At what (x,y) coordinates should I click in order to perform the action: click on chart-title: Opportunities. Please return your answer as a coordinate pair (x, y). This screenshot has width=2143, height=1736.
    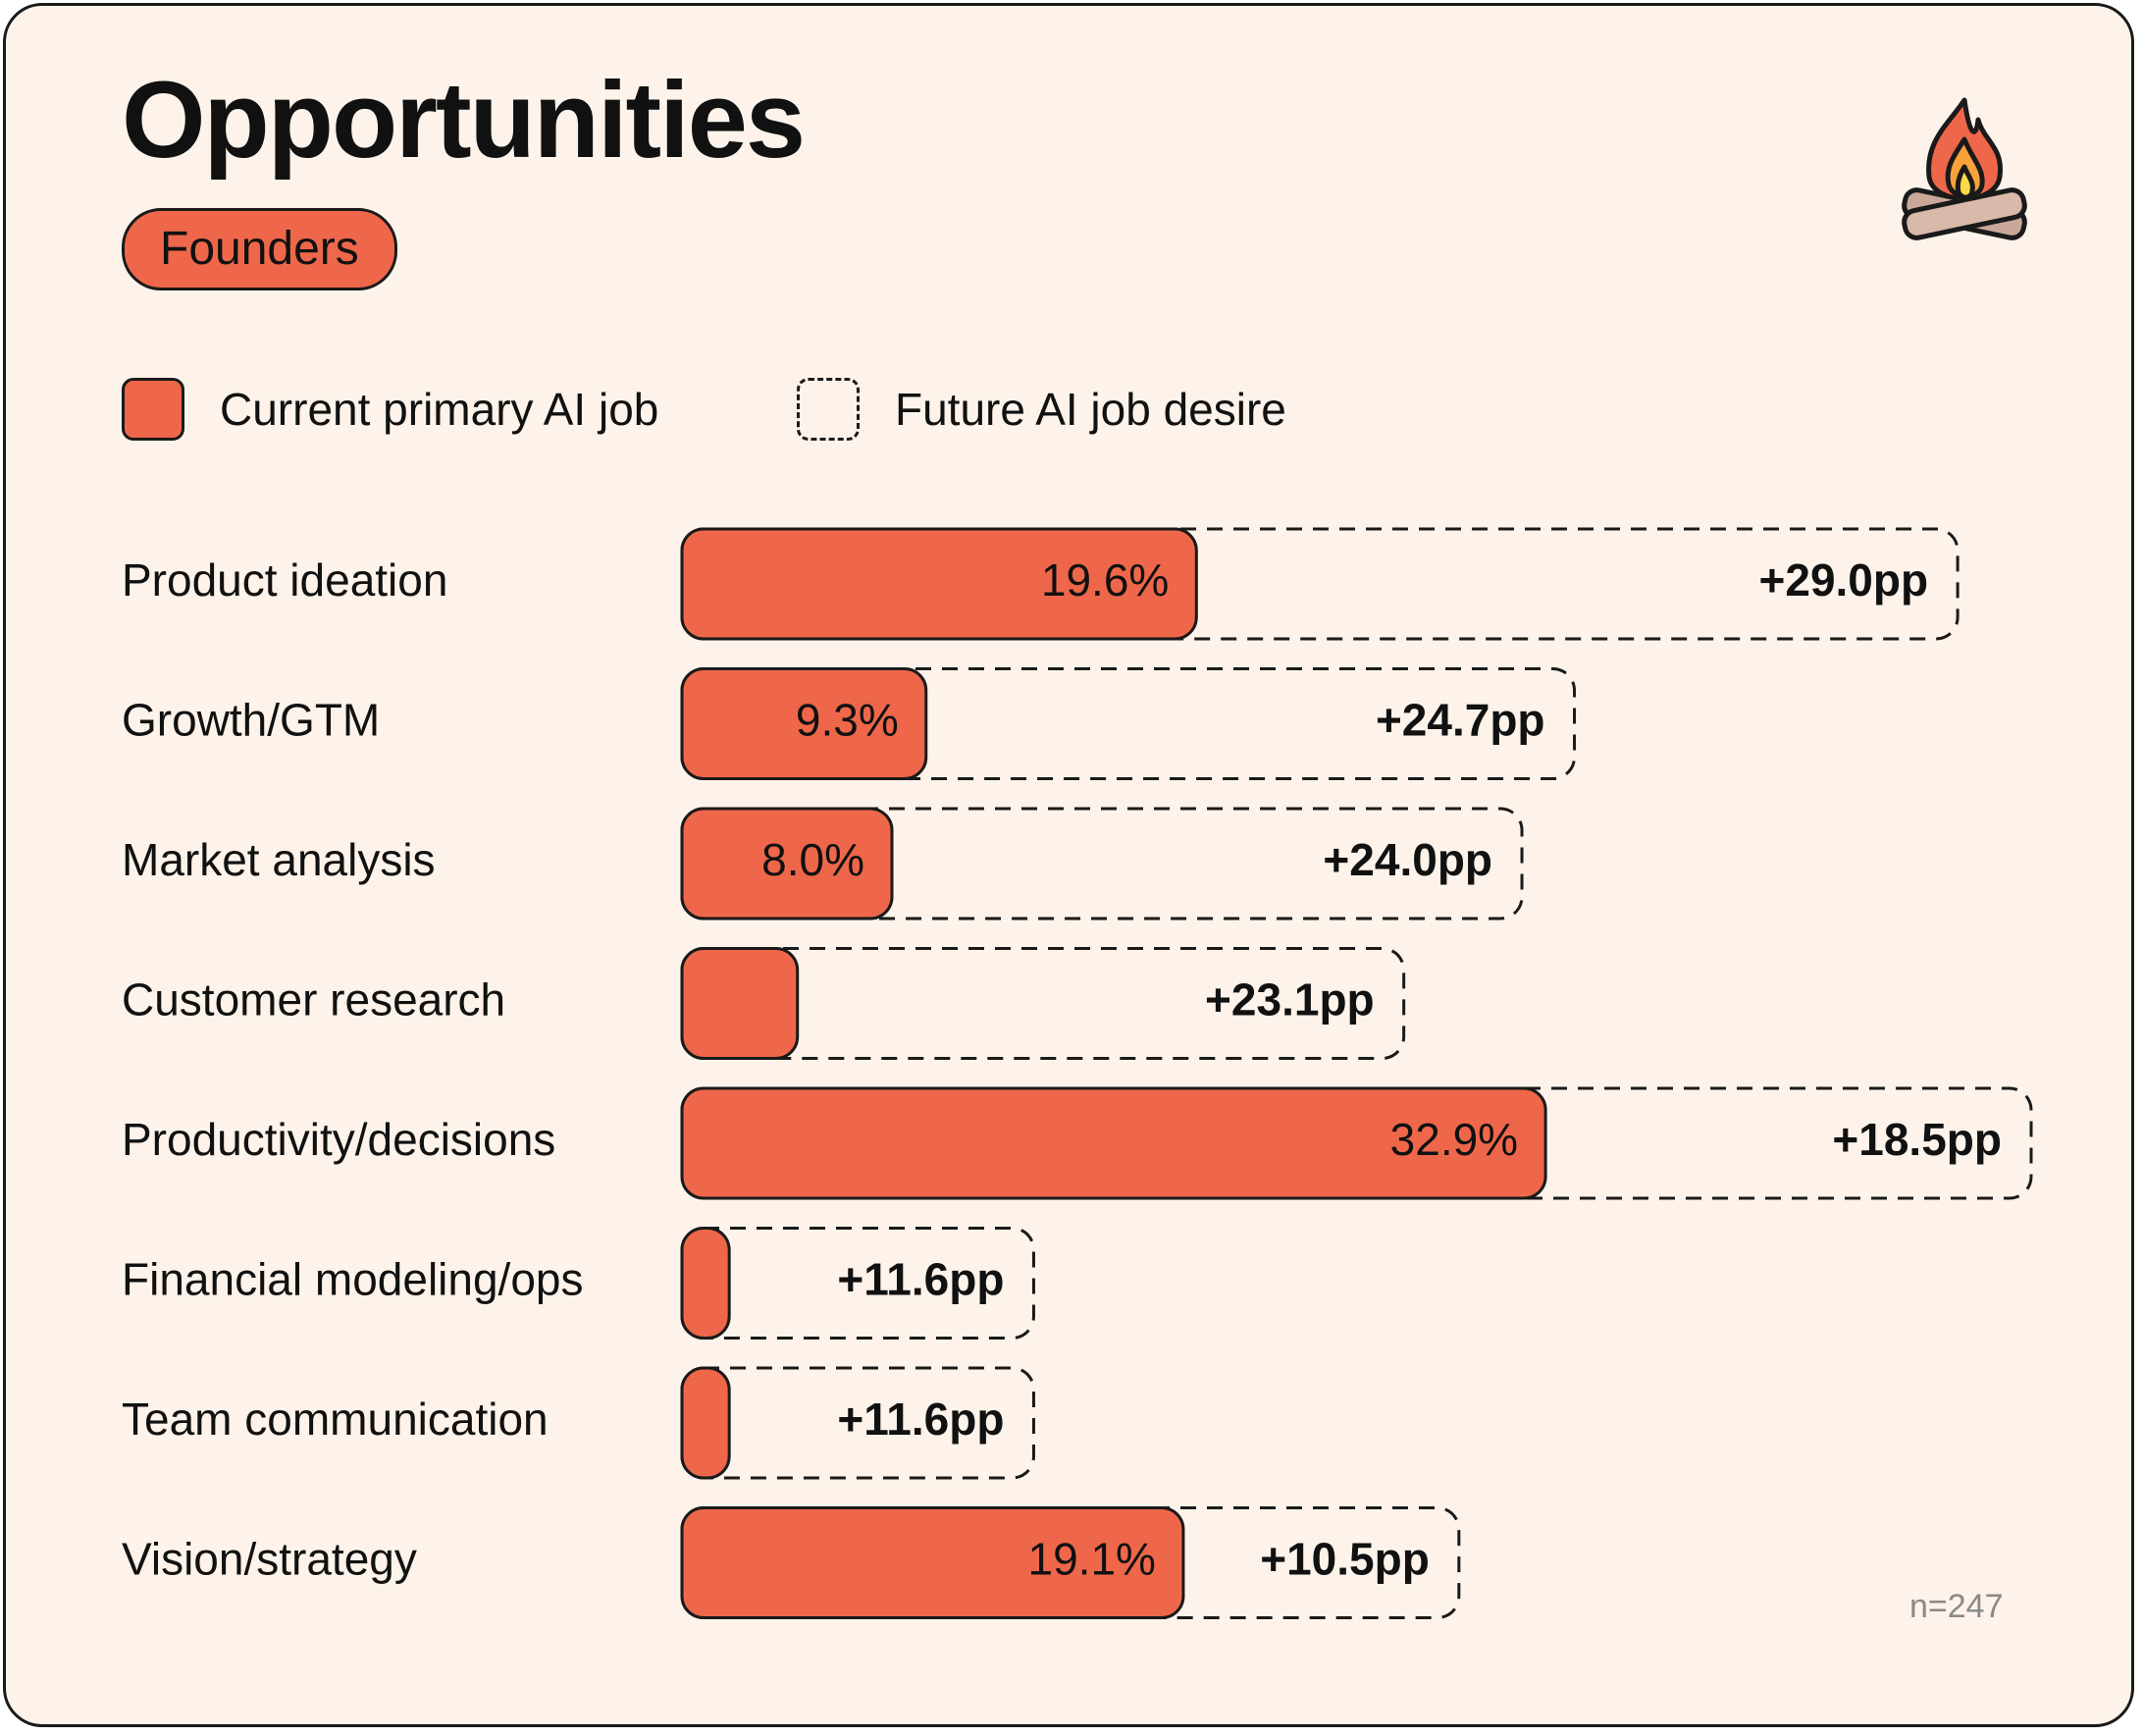
    Looking at the image, I should click on (464, 120).